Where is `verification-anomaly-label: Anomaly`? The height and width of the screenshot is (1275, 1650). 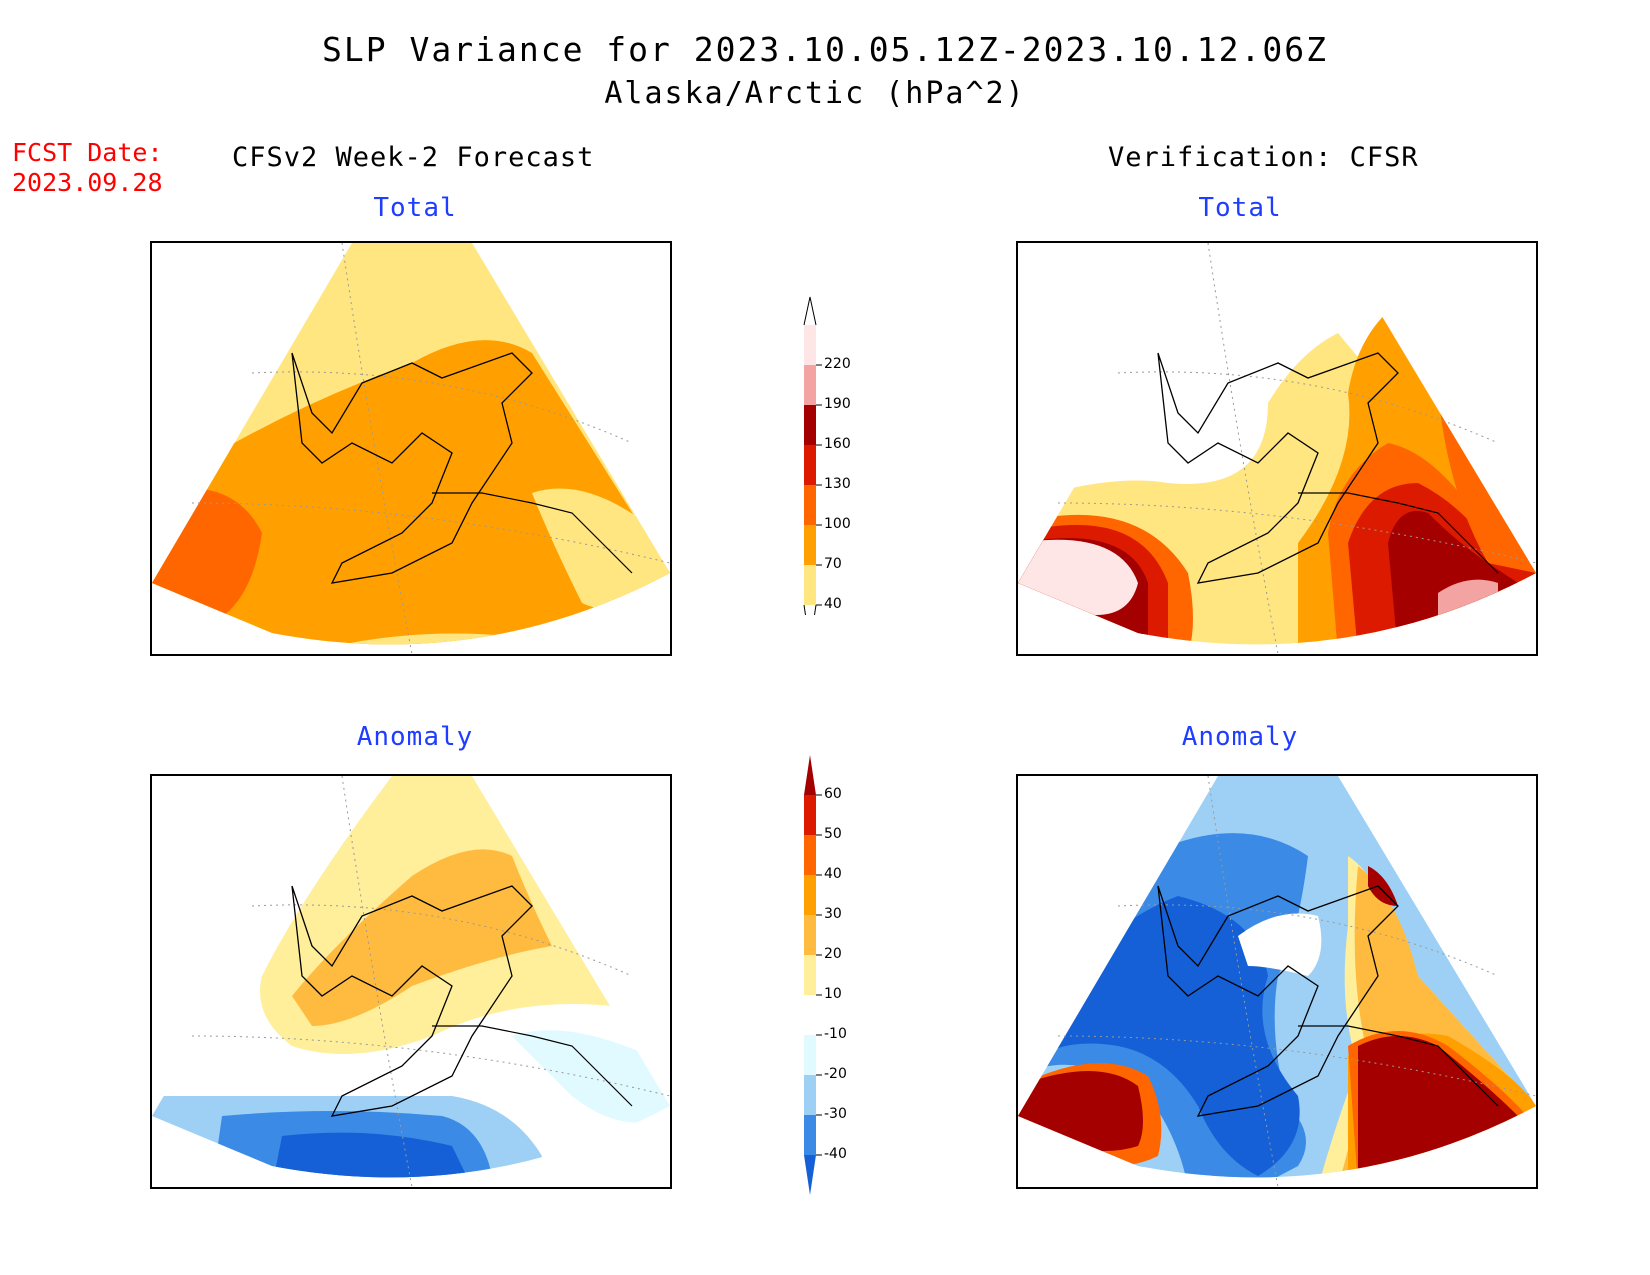
verification-anomaly-label: Anomaly is located at coordinates (1240, 737).